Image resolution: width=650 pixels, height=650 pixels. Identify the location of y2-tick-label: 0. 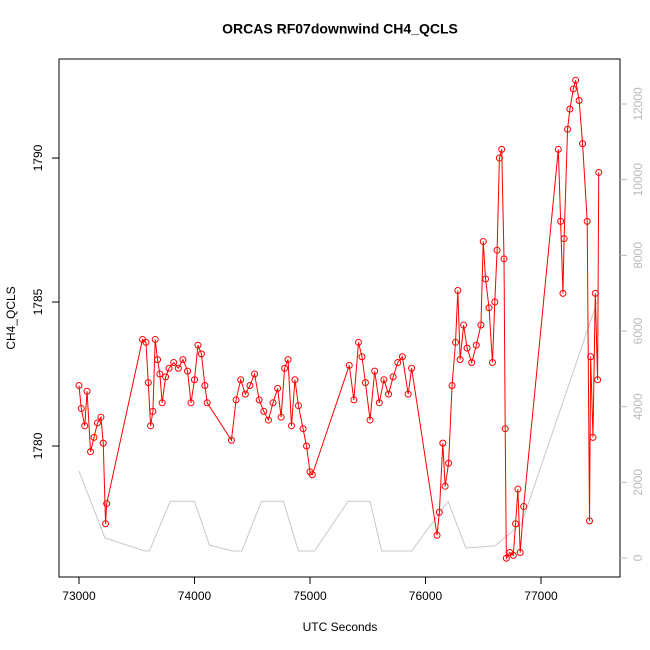
(638, 557).